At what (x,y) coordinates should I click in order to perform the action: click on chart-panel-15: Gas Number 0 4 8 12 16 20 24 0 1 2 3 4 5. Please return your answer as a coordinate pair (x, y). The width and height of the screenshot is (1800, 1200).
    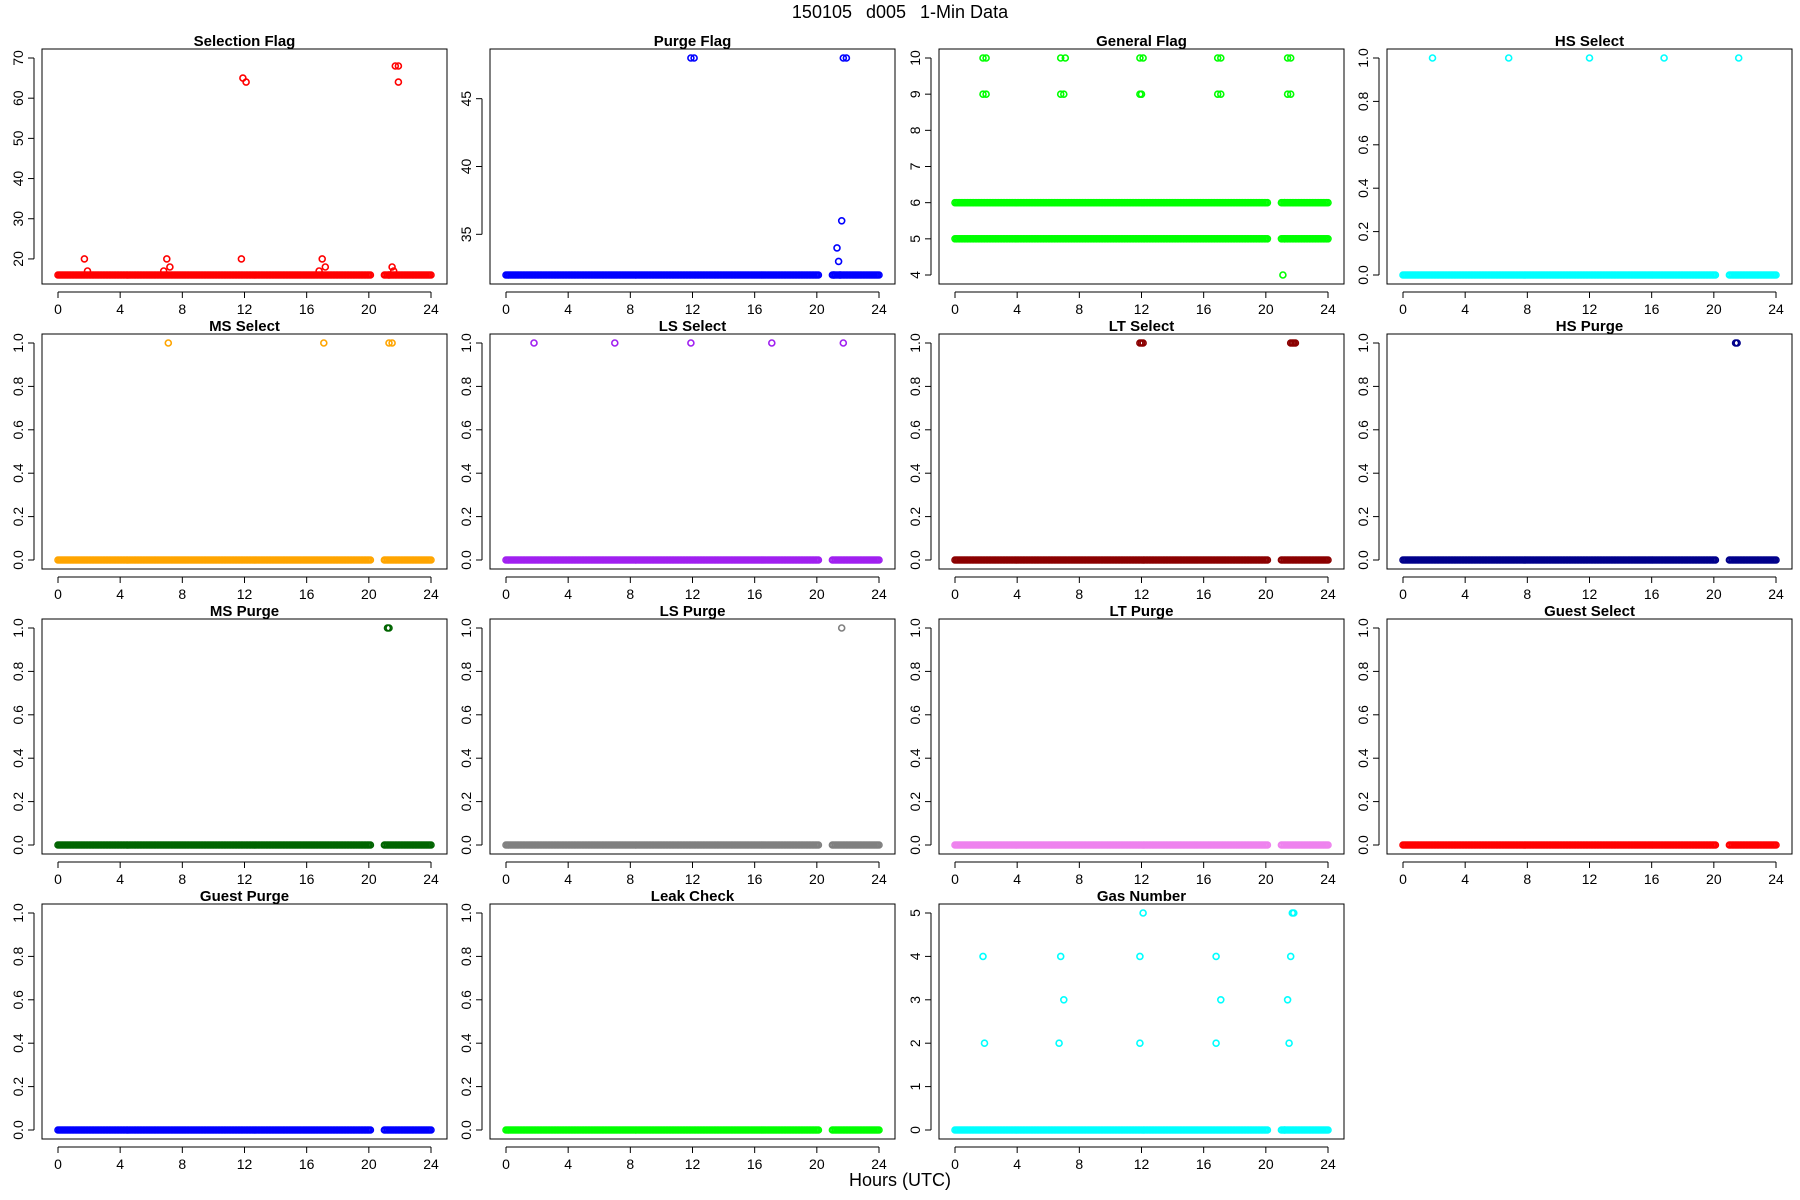
    Looking at the image, I should click on (1126, 1030).